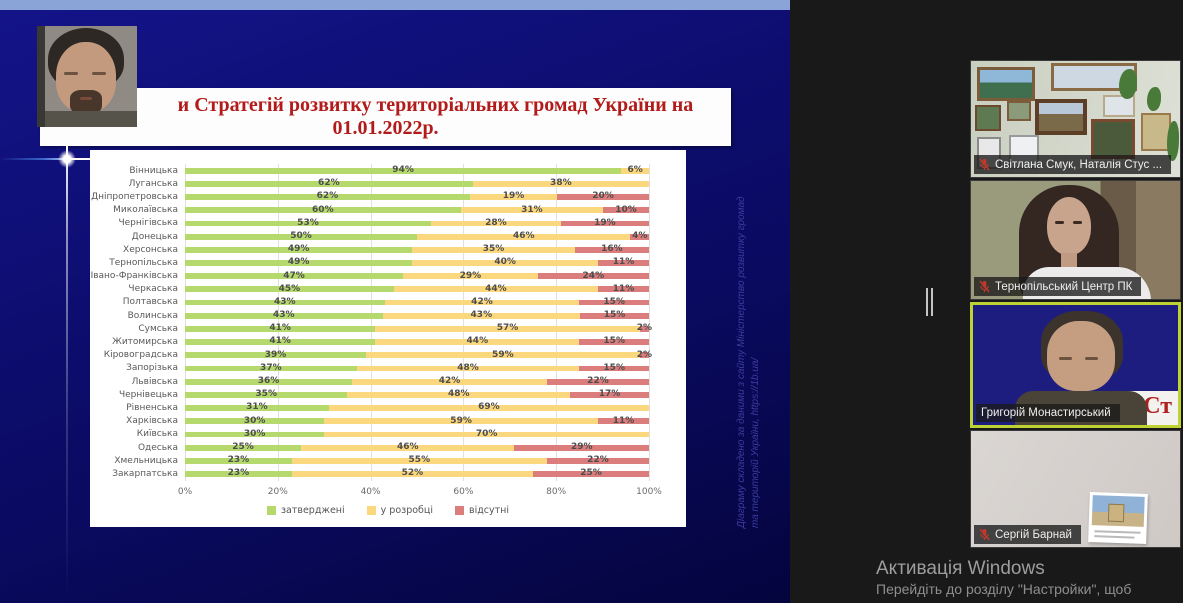  Describe the element at coordinates (152, 315) in the screenshot. I see `region-label: Волинська` at that location.